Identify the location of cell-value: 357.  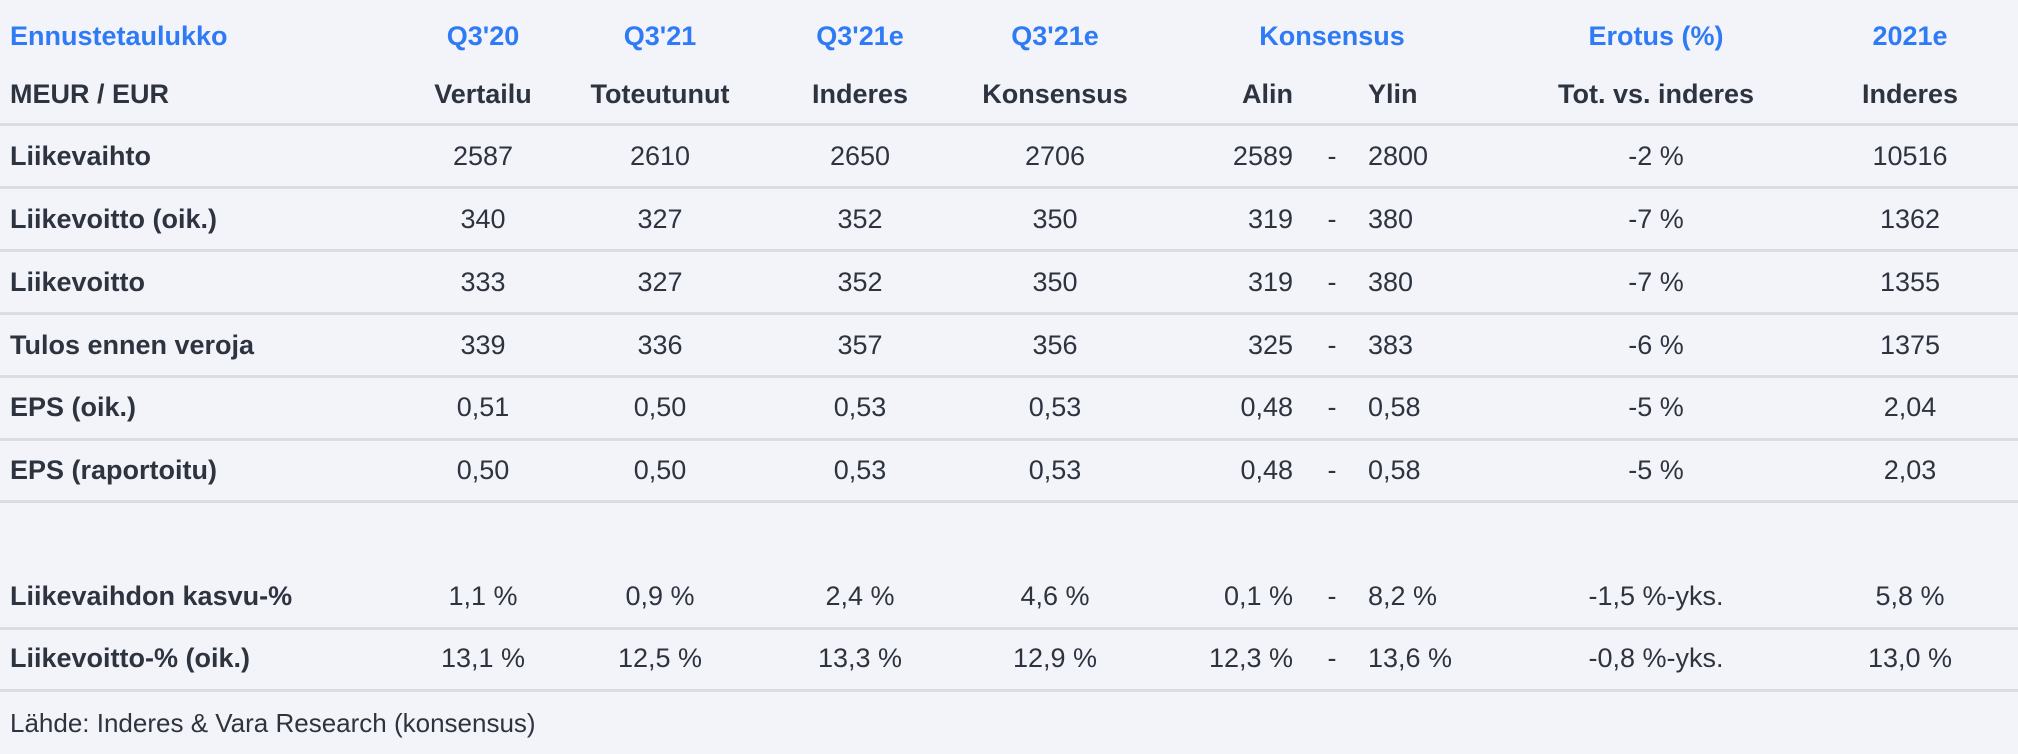
(860, 345).